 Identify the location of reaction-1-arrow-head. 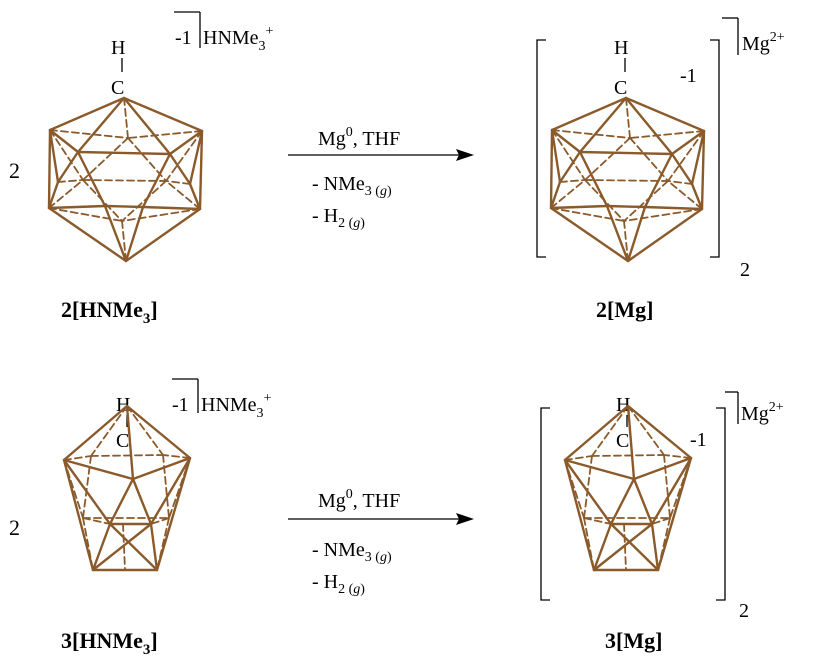
(465, 155).